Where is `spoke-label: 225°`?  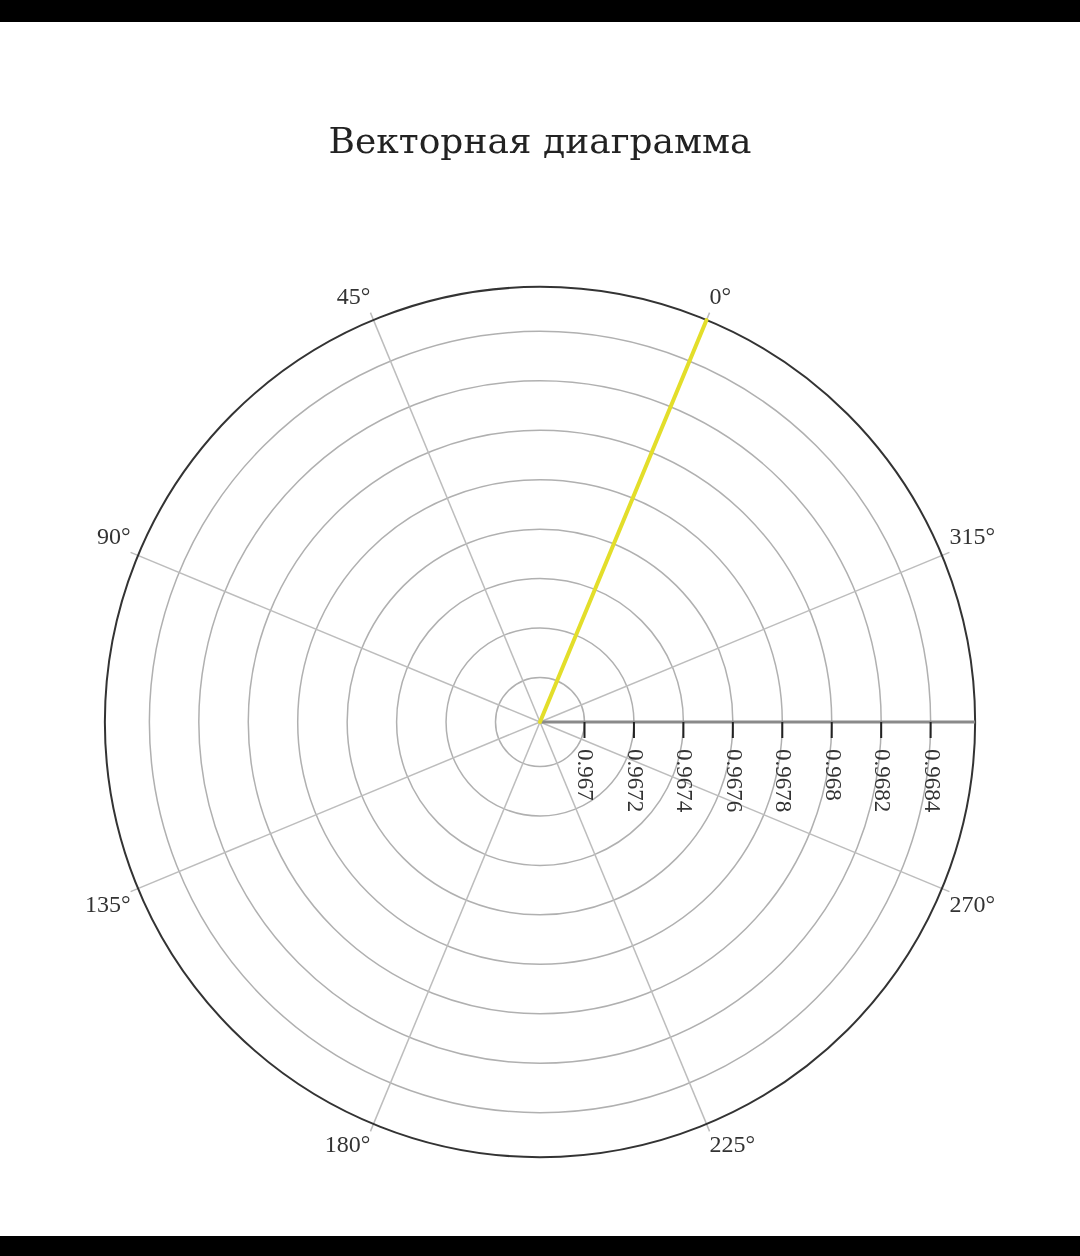
spoke-label: 225° is located at coordinates (732, 1144).